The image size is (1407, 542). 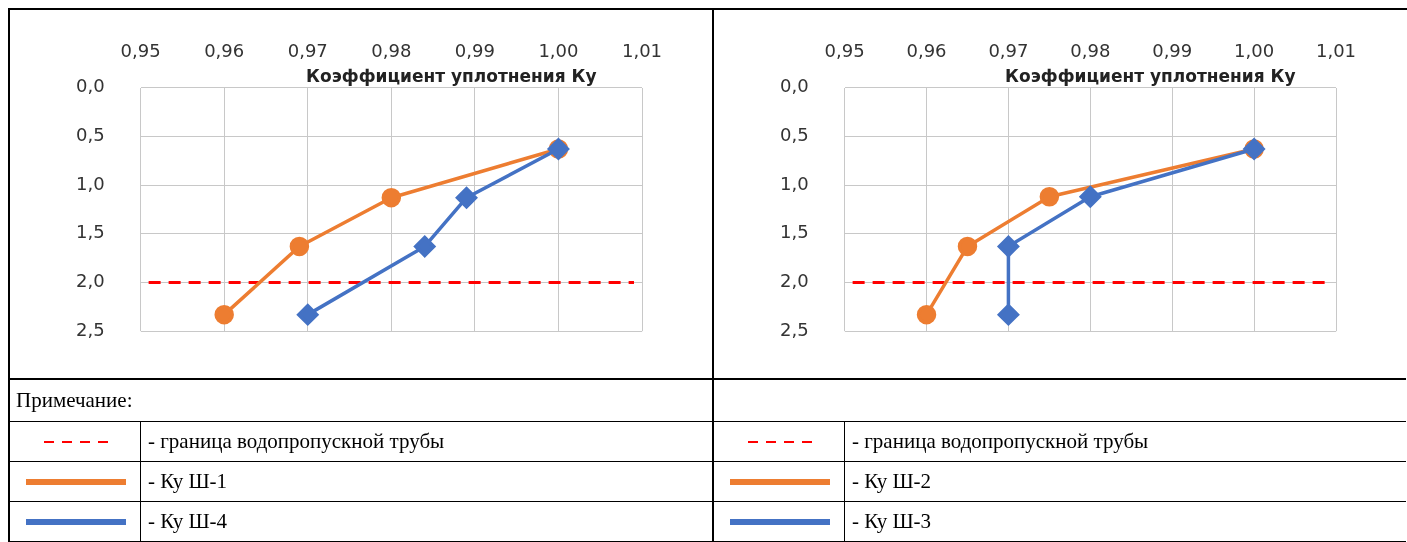 I want to click on legend-label: - Ку Ш-3, so click(x=892, y=521).